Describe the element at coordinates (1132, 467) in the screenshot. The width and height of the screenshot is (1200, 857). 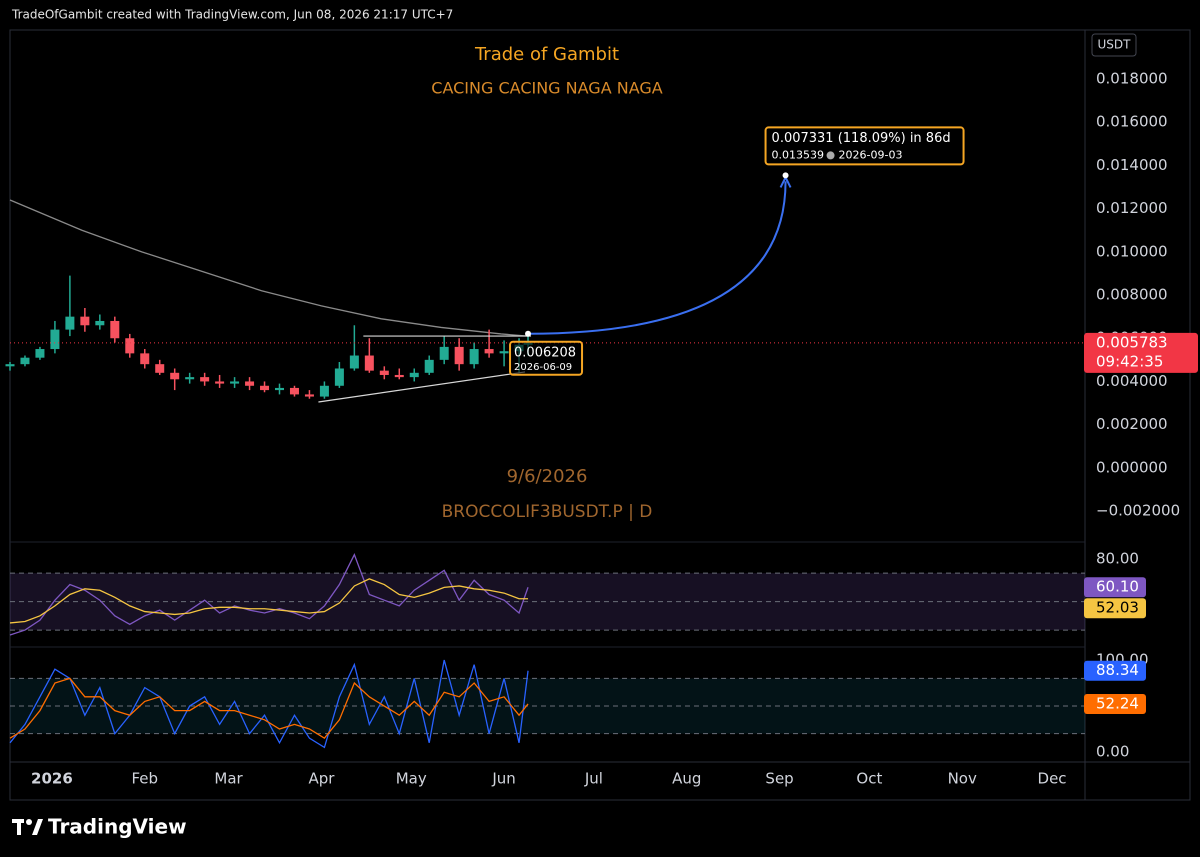
I see `y-tick-label: 0.000000` at that location.